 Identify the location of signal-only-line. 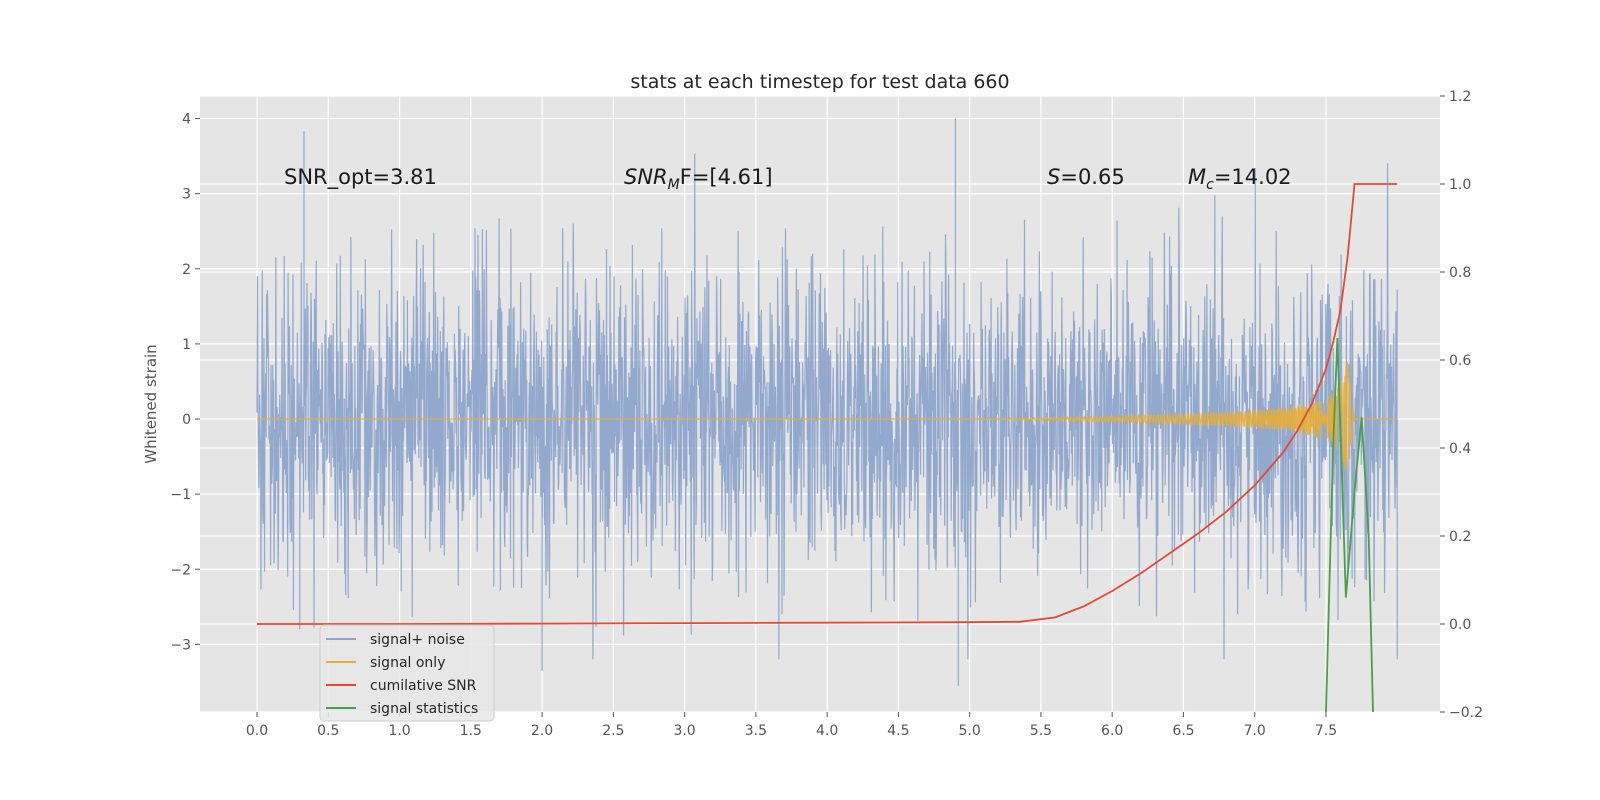
(827, 416).